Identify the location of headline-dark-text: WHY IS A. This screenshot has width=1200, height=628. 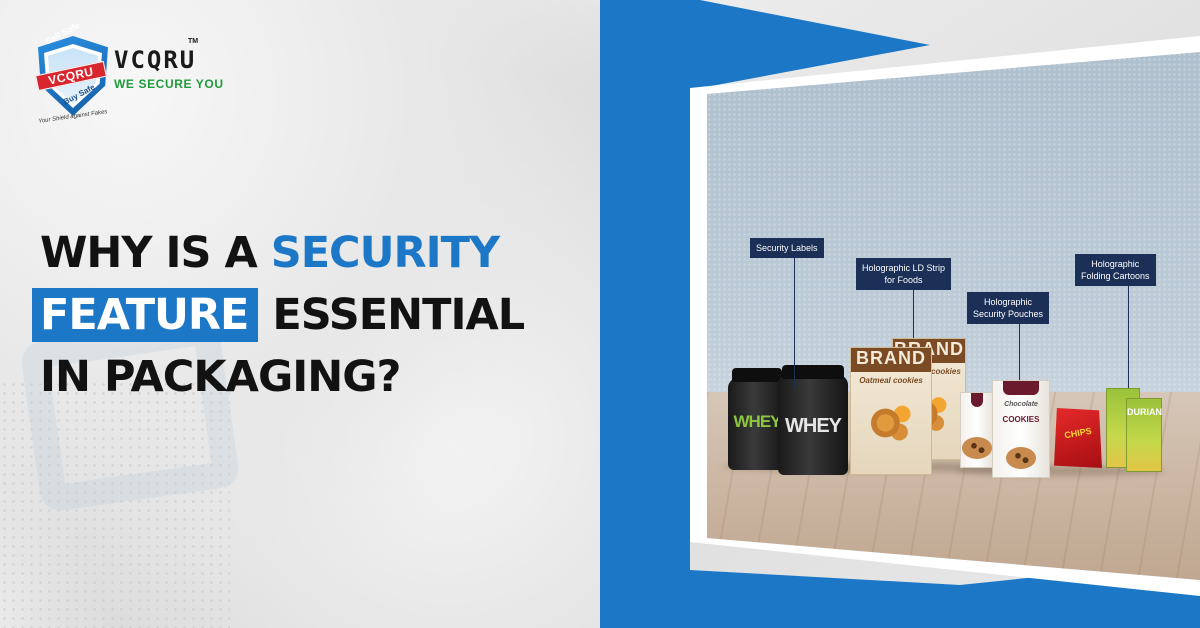
(155, 253).